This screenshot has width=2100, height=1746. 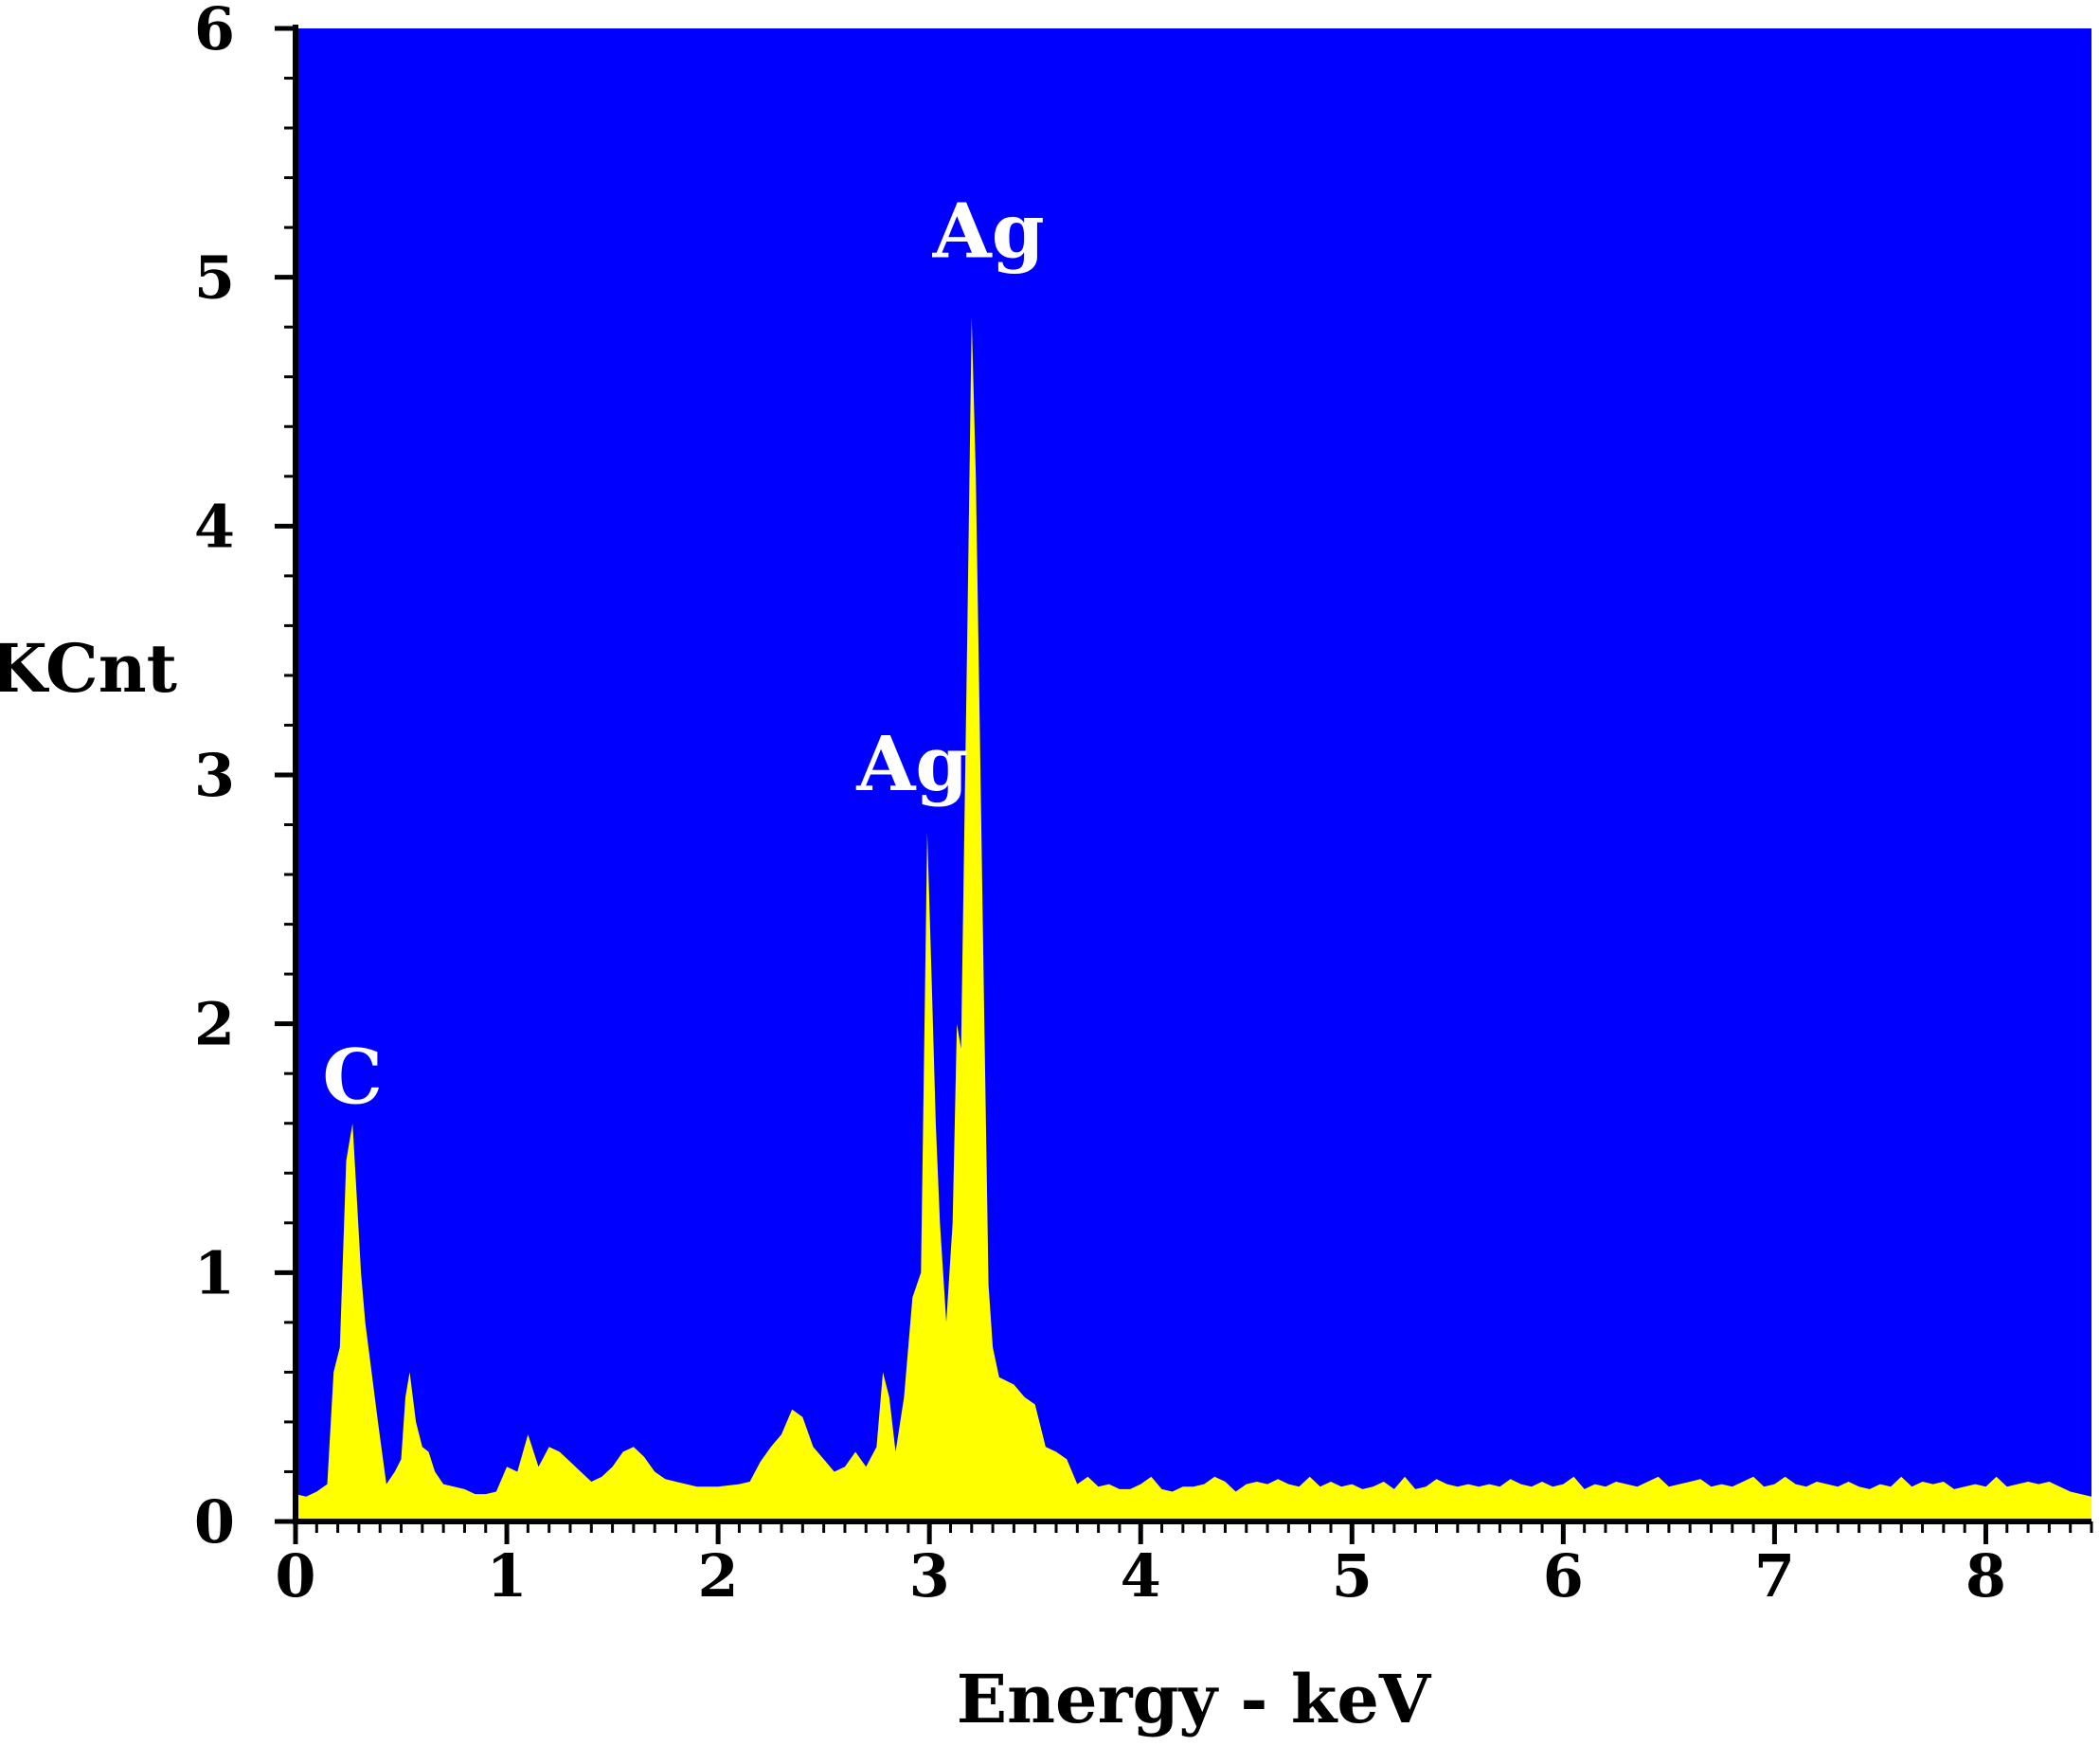 What do you see at coordinates (718, 1576) in the screenshot?
I see `x-tick-label: 2` at bounding box center [718, 1576].